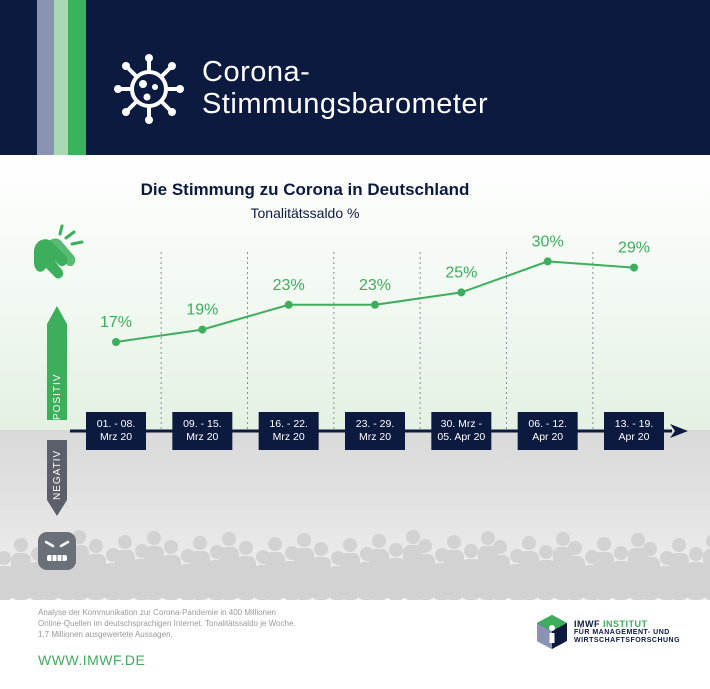  Describe the element at coordinates (256, 72) in the screenshot. I see `page-title-line-1: Corona-` at that location.